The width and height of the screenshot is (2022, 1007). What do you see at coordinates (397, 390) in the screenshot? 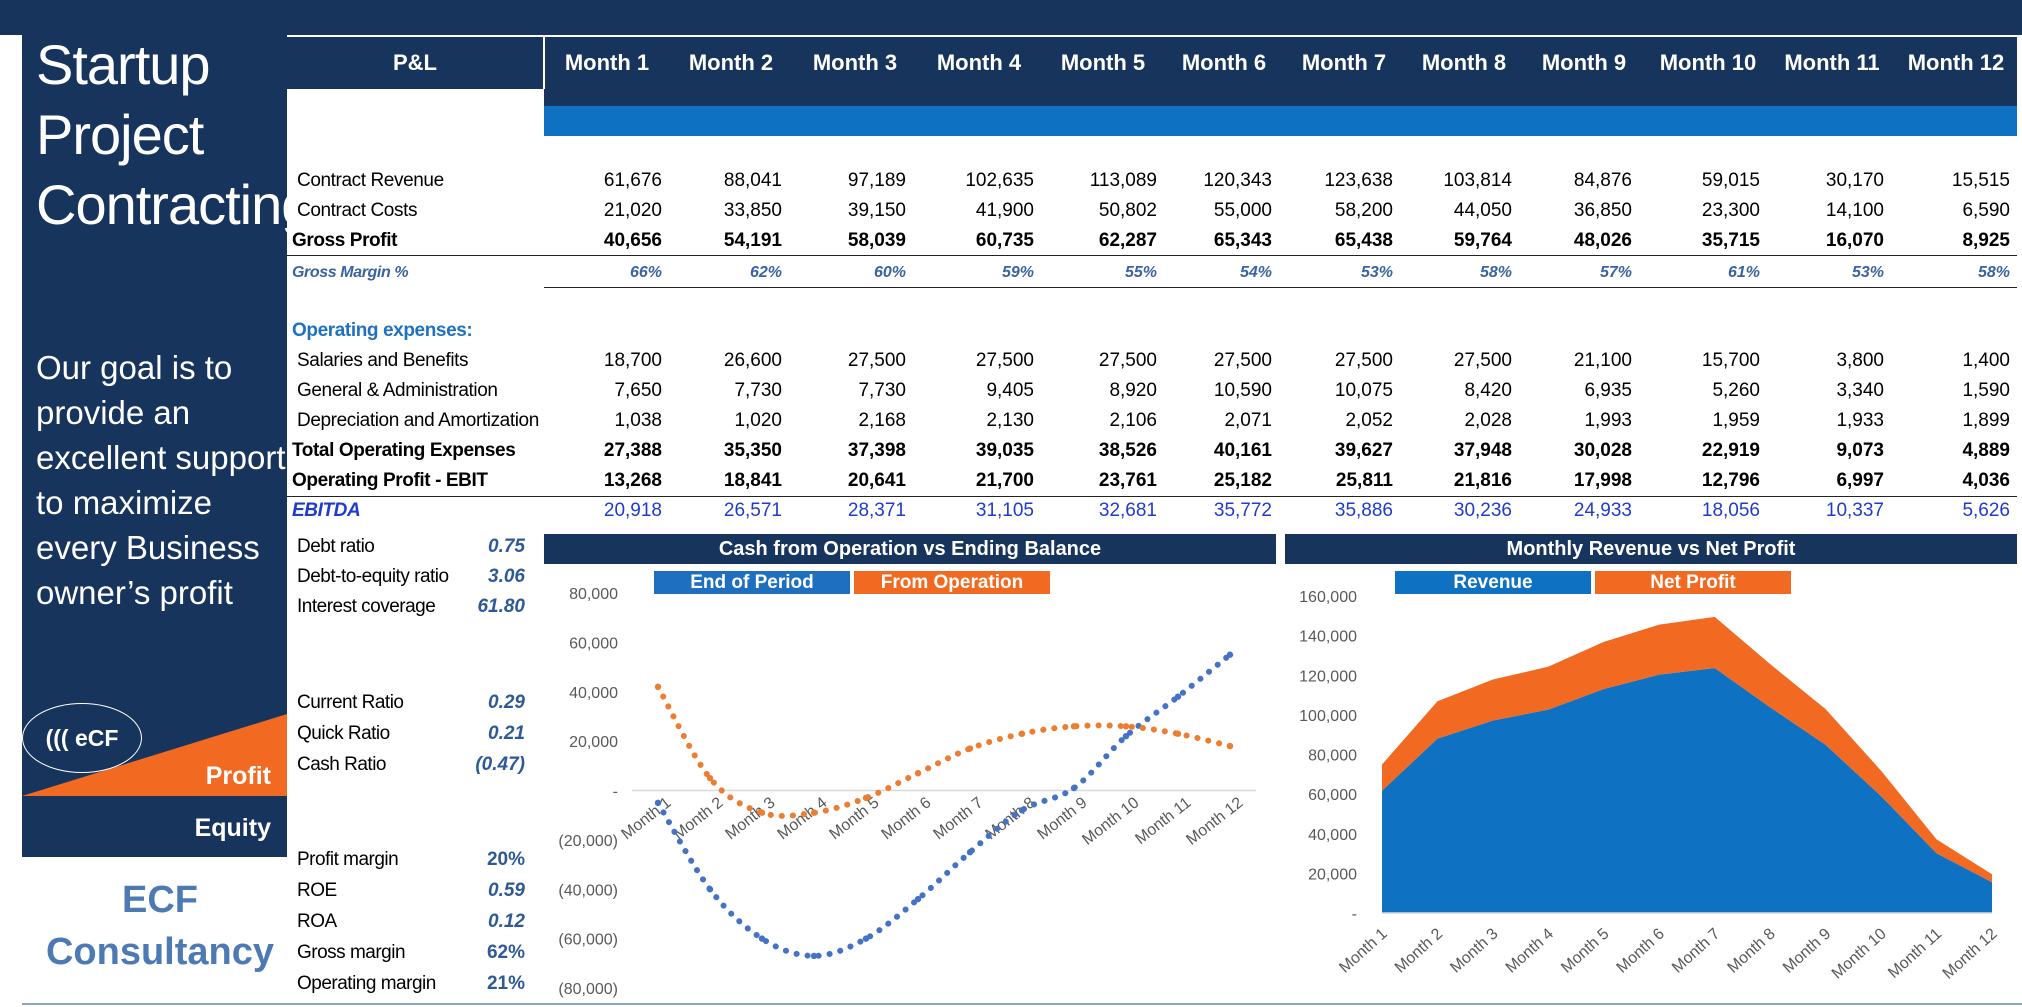
I see `pl-row-label: General & Administration` at bounding box center [397, 390].